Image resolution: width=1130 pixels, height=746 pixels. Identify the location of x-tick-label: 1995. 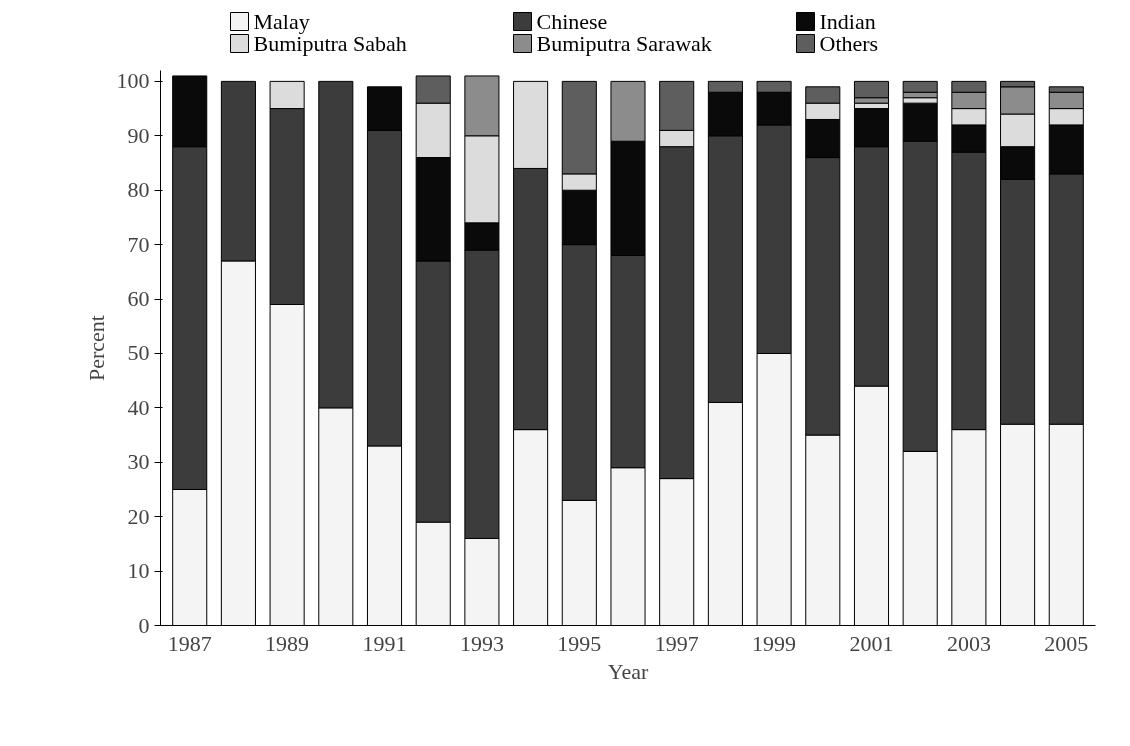
(579, 643).